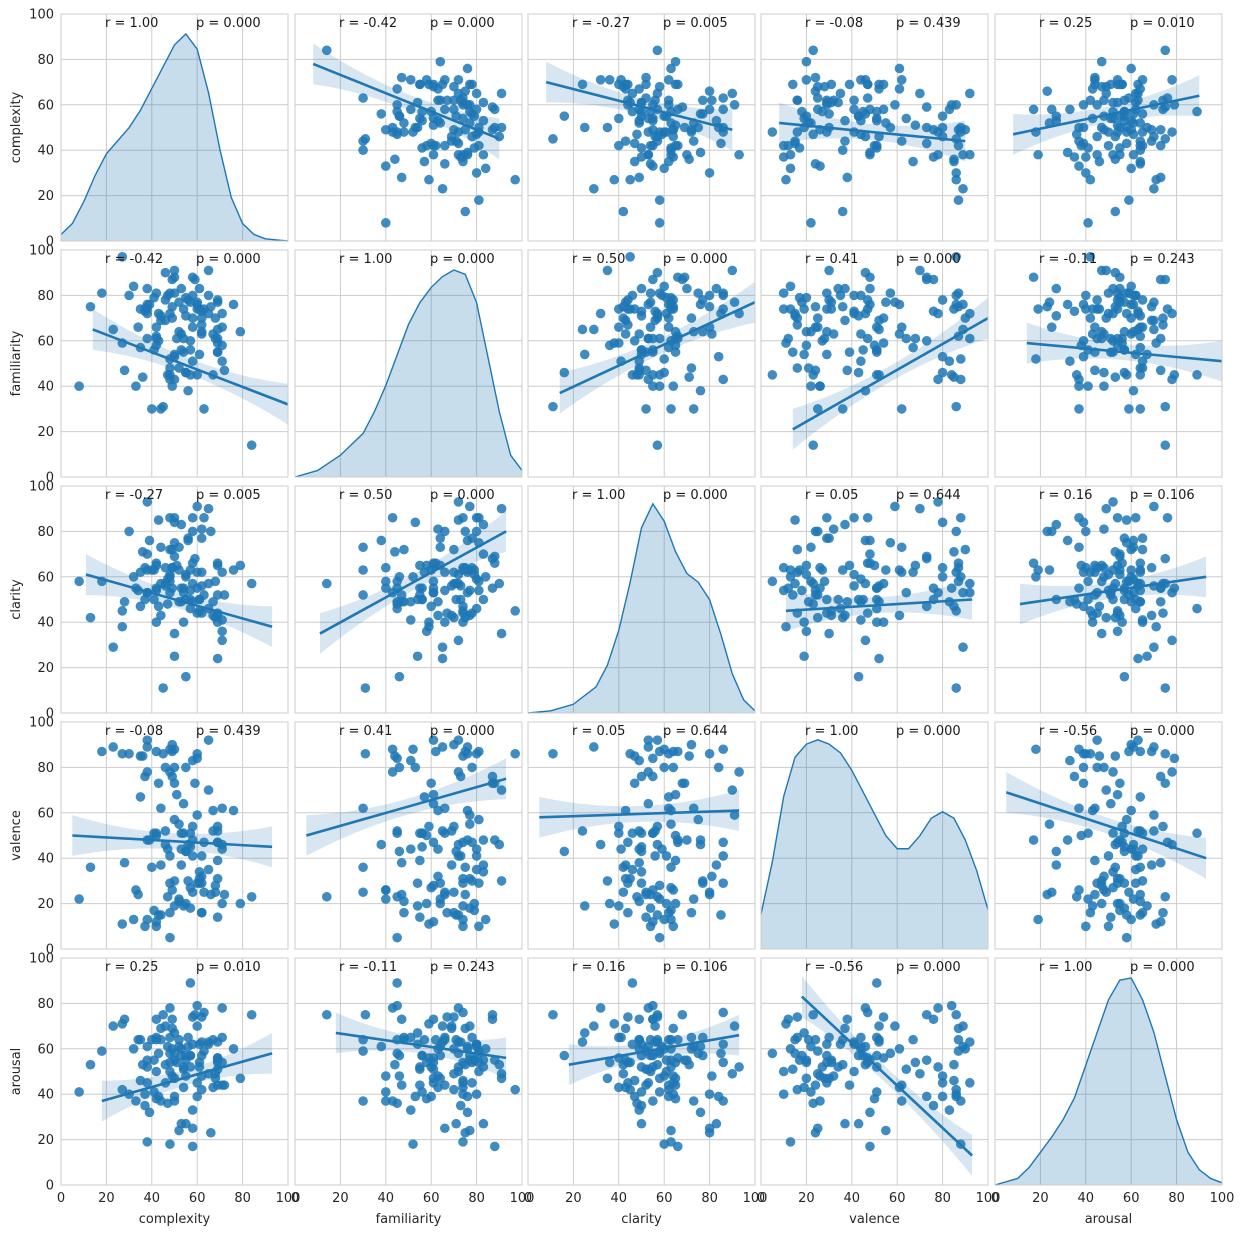  Describe the element at coordinates (995, 1198) in the screenshot. I see `x-tick-label: 0` at that location.